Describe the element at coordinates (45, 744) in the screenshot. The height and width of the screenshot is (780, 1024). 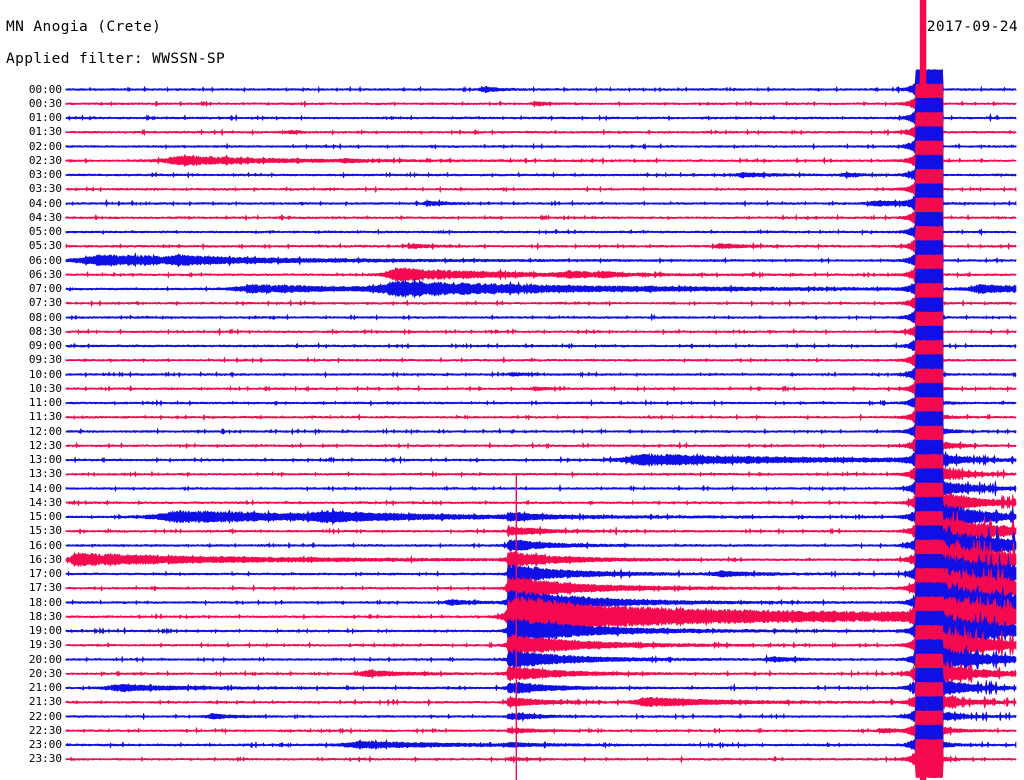
I see `time-axis-label: 23:00` at that location.